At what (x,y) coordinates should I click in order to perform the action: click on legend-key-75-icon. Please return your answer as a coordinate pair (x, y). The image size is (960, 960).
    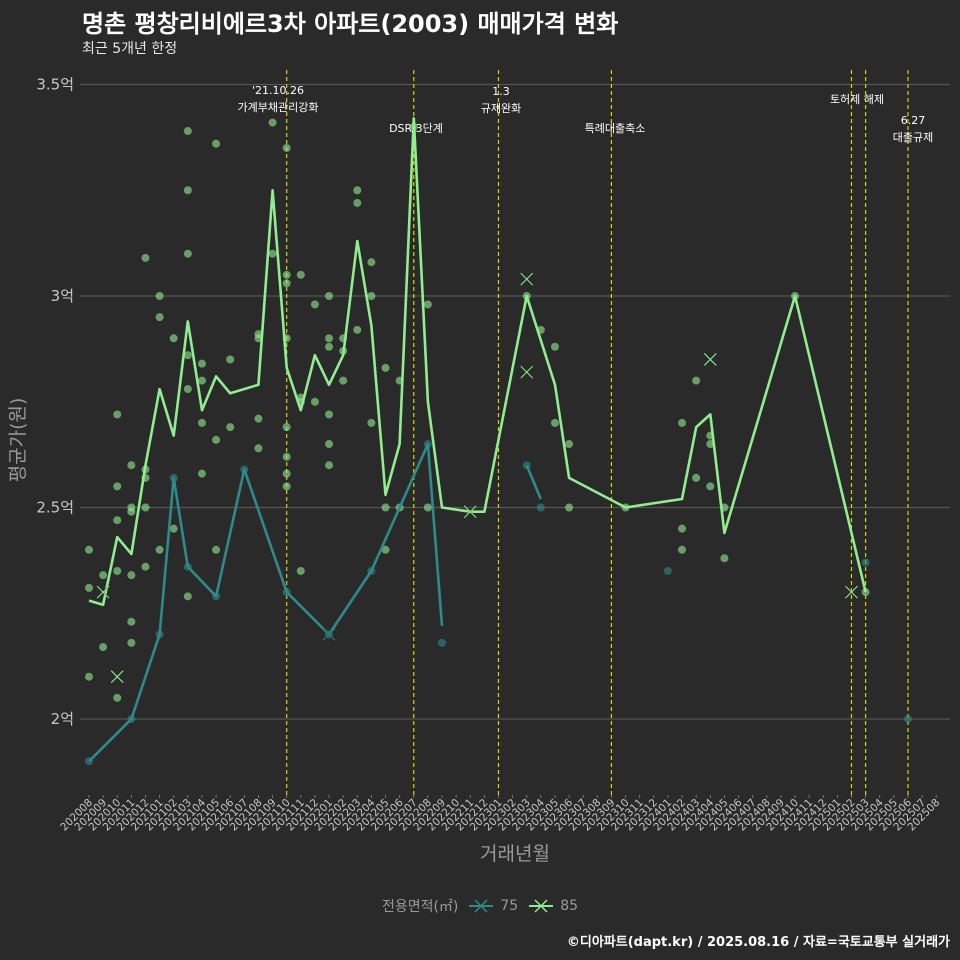
    Looking at the image, I should click on (481, 906).